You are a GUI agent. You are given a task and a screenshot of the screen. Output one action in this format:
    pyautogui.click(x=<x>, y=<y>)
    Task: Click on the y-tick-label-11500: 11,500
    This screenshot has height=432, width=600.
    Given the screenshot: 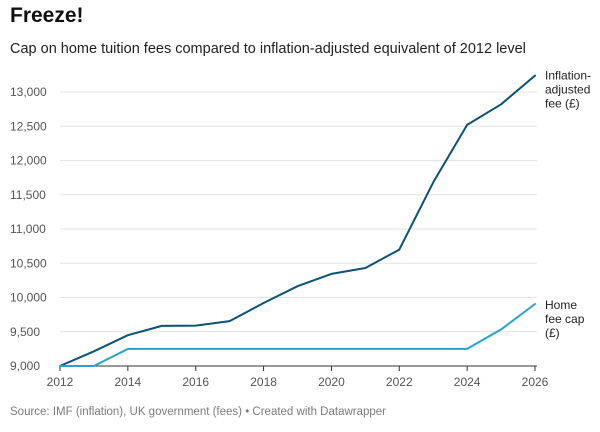 What is the action you would take?
    pyautogui.click(x=28, y=195)
    